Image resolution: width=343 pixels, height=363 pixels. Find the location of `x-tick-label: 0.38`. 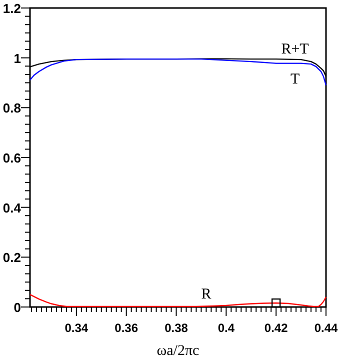

x-tick-label: 0.38 is located at coordinates (176, 328).